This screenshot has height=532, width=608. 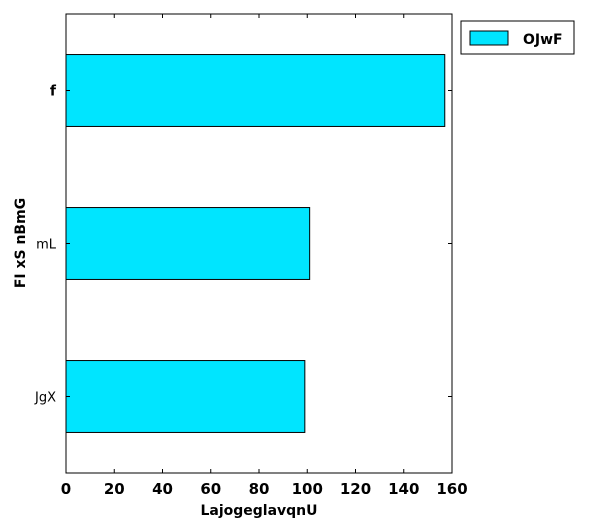 What do you see at coordinates (403, 489) in the screenshot?
I see `x-tick-label-140: 140` at bounding box center [403, 489].